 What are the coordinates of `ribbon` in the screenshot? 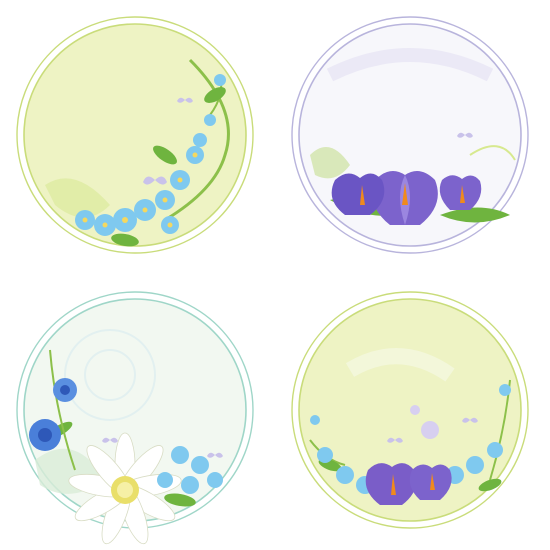 It's located at (492, 153).